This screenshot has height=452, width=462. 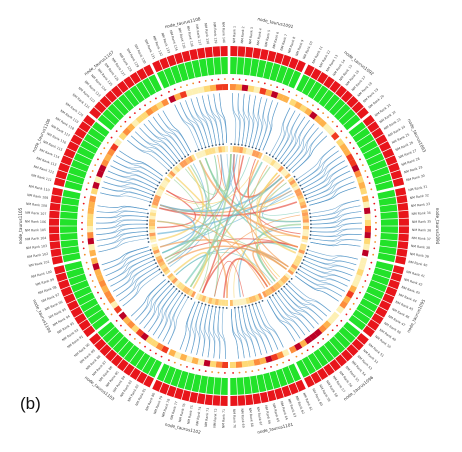 What do you see at coordinates (106, 254) in the screenshot?
I see `segment-separator` at bounding box center [106, 254].